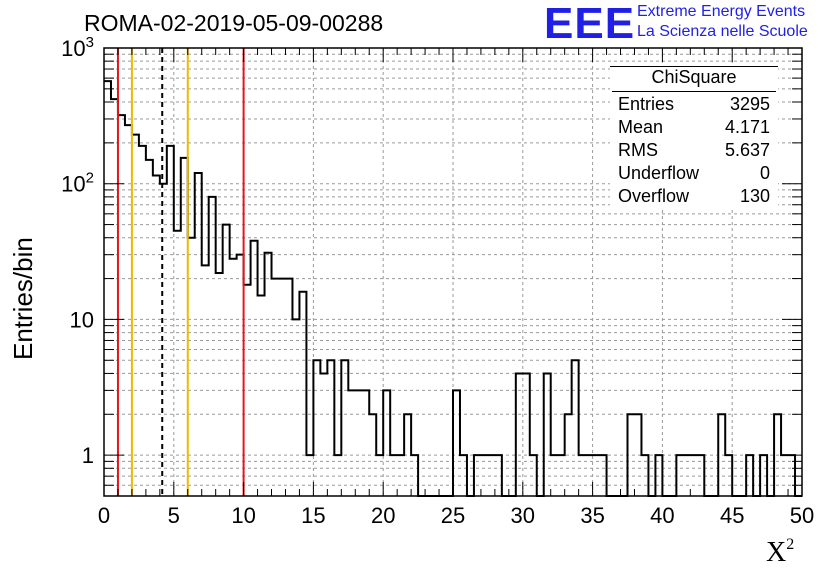 The image size is (836, 572). Describe the element at coordinates (694, 77) in the screenshot. I see `stats-title: ChiSquare` at that location.